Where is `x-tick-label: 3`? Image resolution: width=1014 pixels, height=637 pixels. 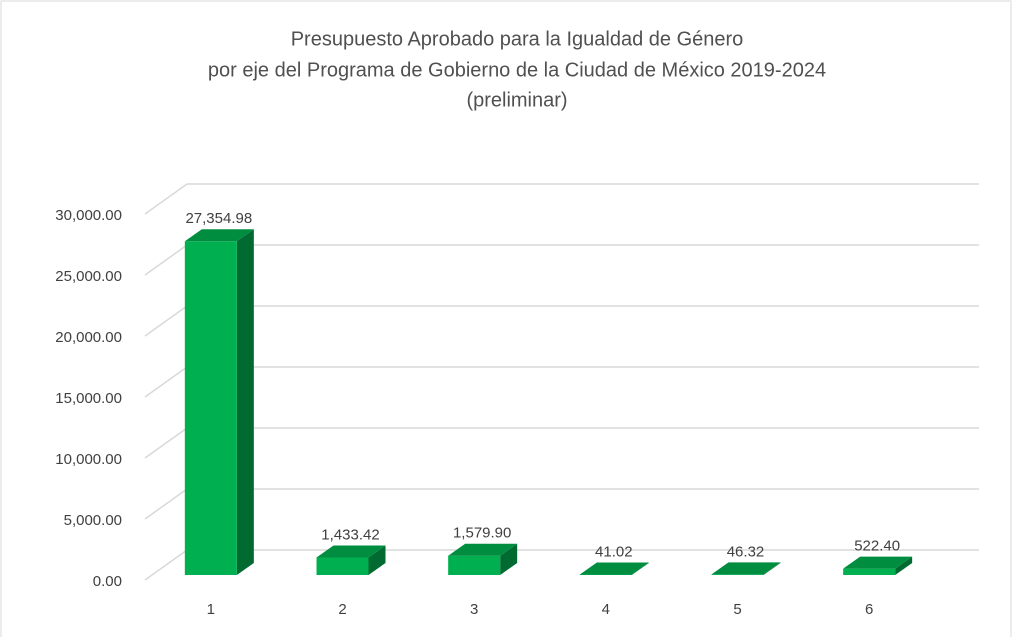 x-tick-label: 3 is located at coordinates (474, 609).